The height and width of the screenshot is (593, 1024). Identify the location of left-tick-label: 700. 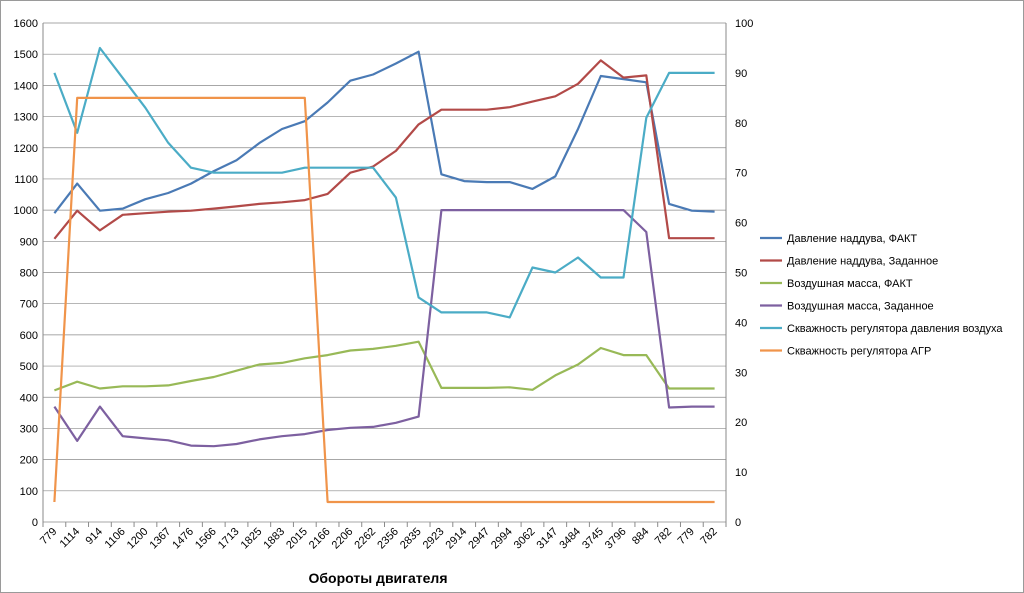
(29, 305).